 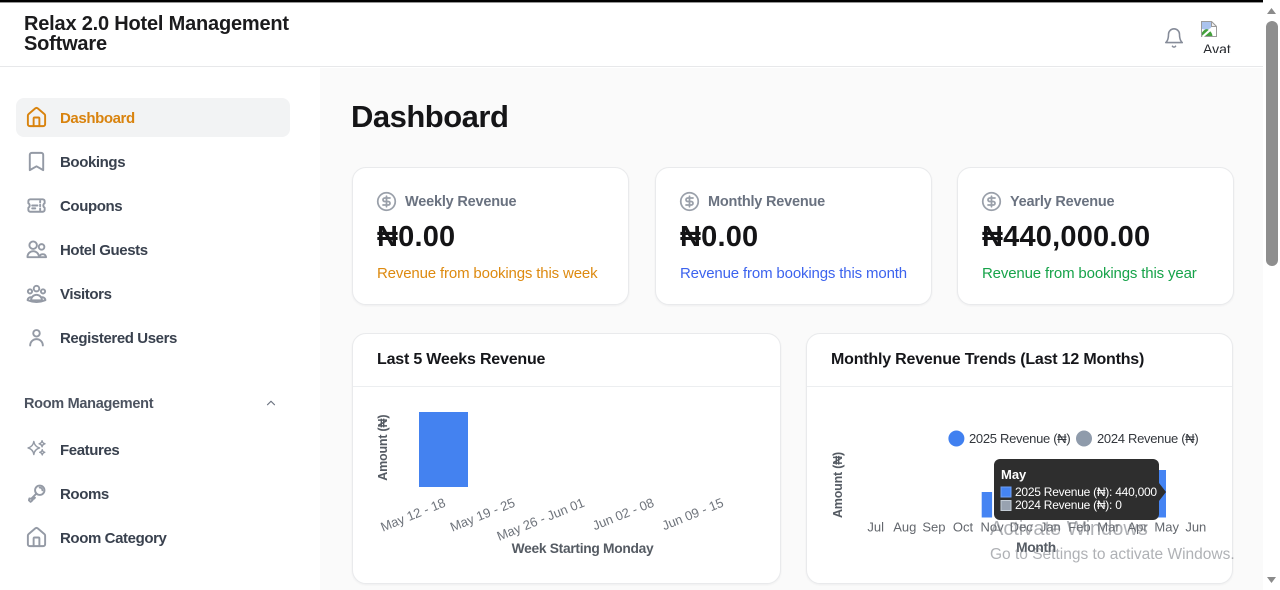 I want to click on svg-text: 2025 Revenue (₦): 440,000, so click(x=1086, y=492).